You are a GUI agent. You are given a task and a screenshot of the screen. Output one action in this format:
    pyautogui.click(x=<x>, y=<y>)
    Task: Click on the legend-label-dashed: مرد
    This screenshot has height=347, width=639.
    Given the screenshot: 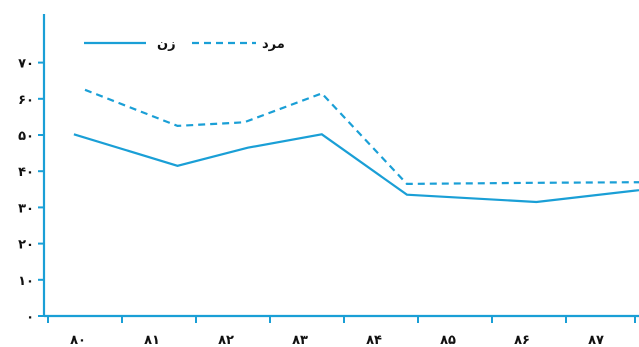 What is the action you would take?
    pyautogui.click(x=273, y=44)
    